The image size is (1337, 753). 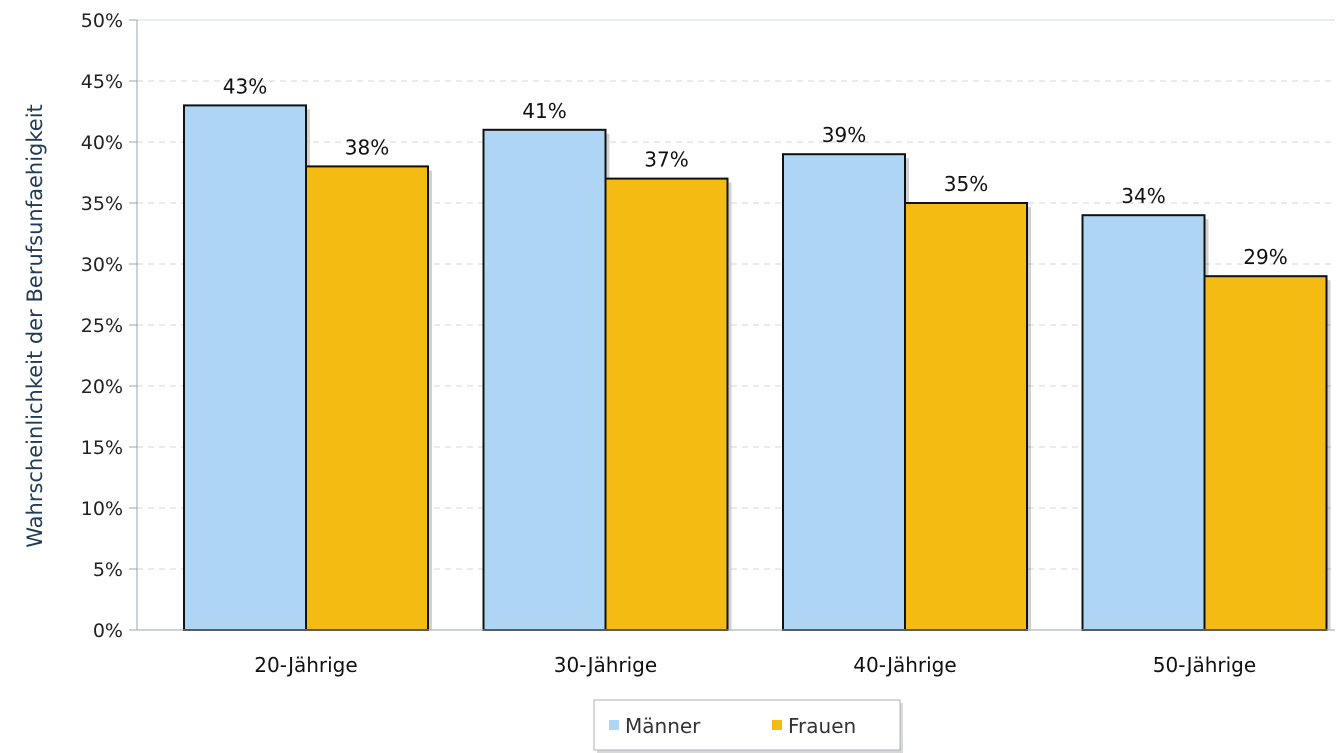 What do you see at coordinates (102, 265) in the screenshot?
I see `y-tick-label: 30%` at bounding box center [102, 265].